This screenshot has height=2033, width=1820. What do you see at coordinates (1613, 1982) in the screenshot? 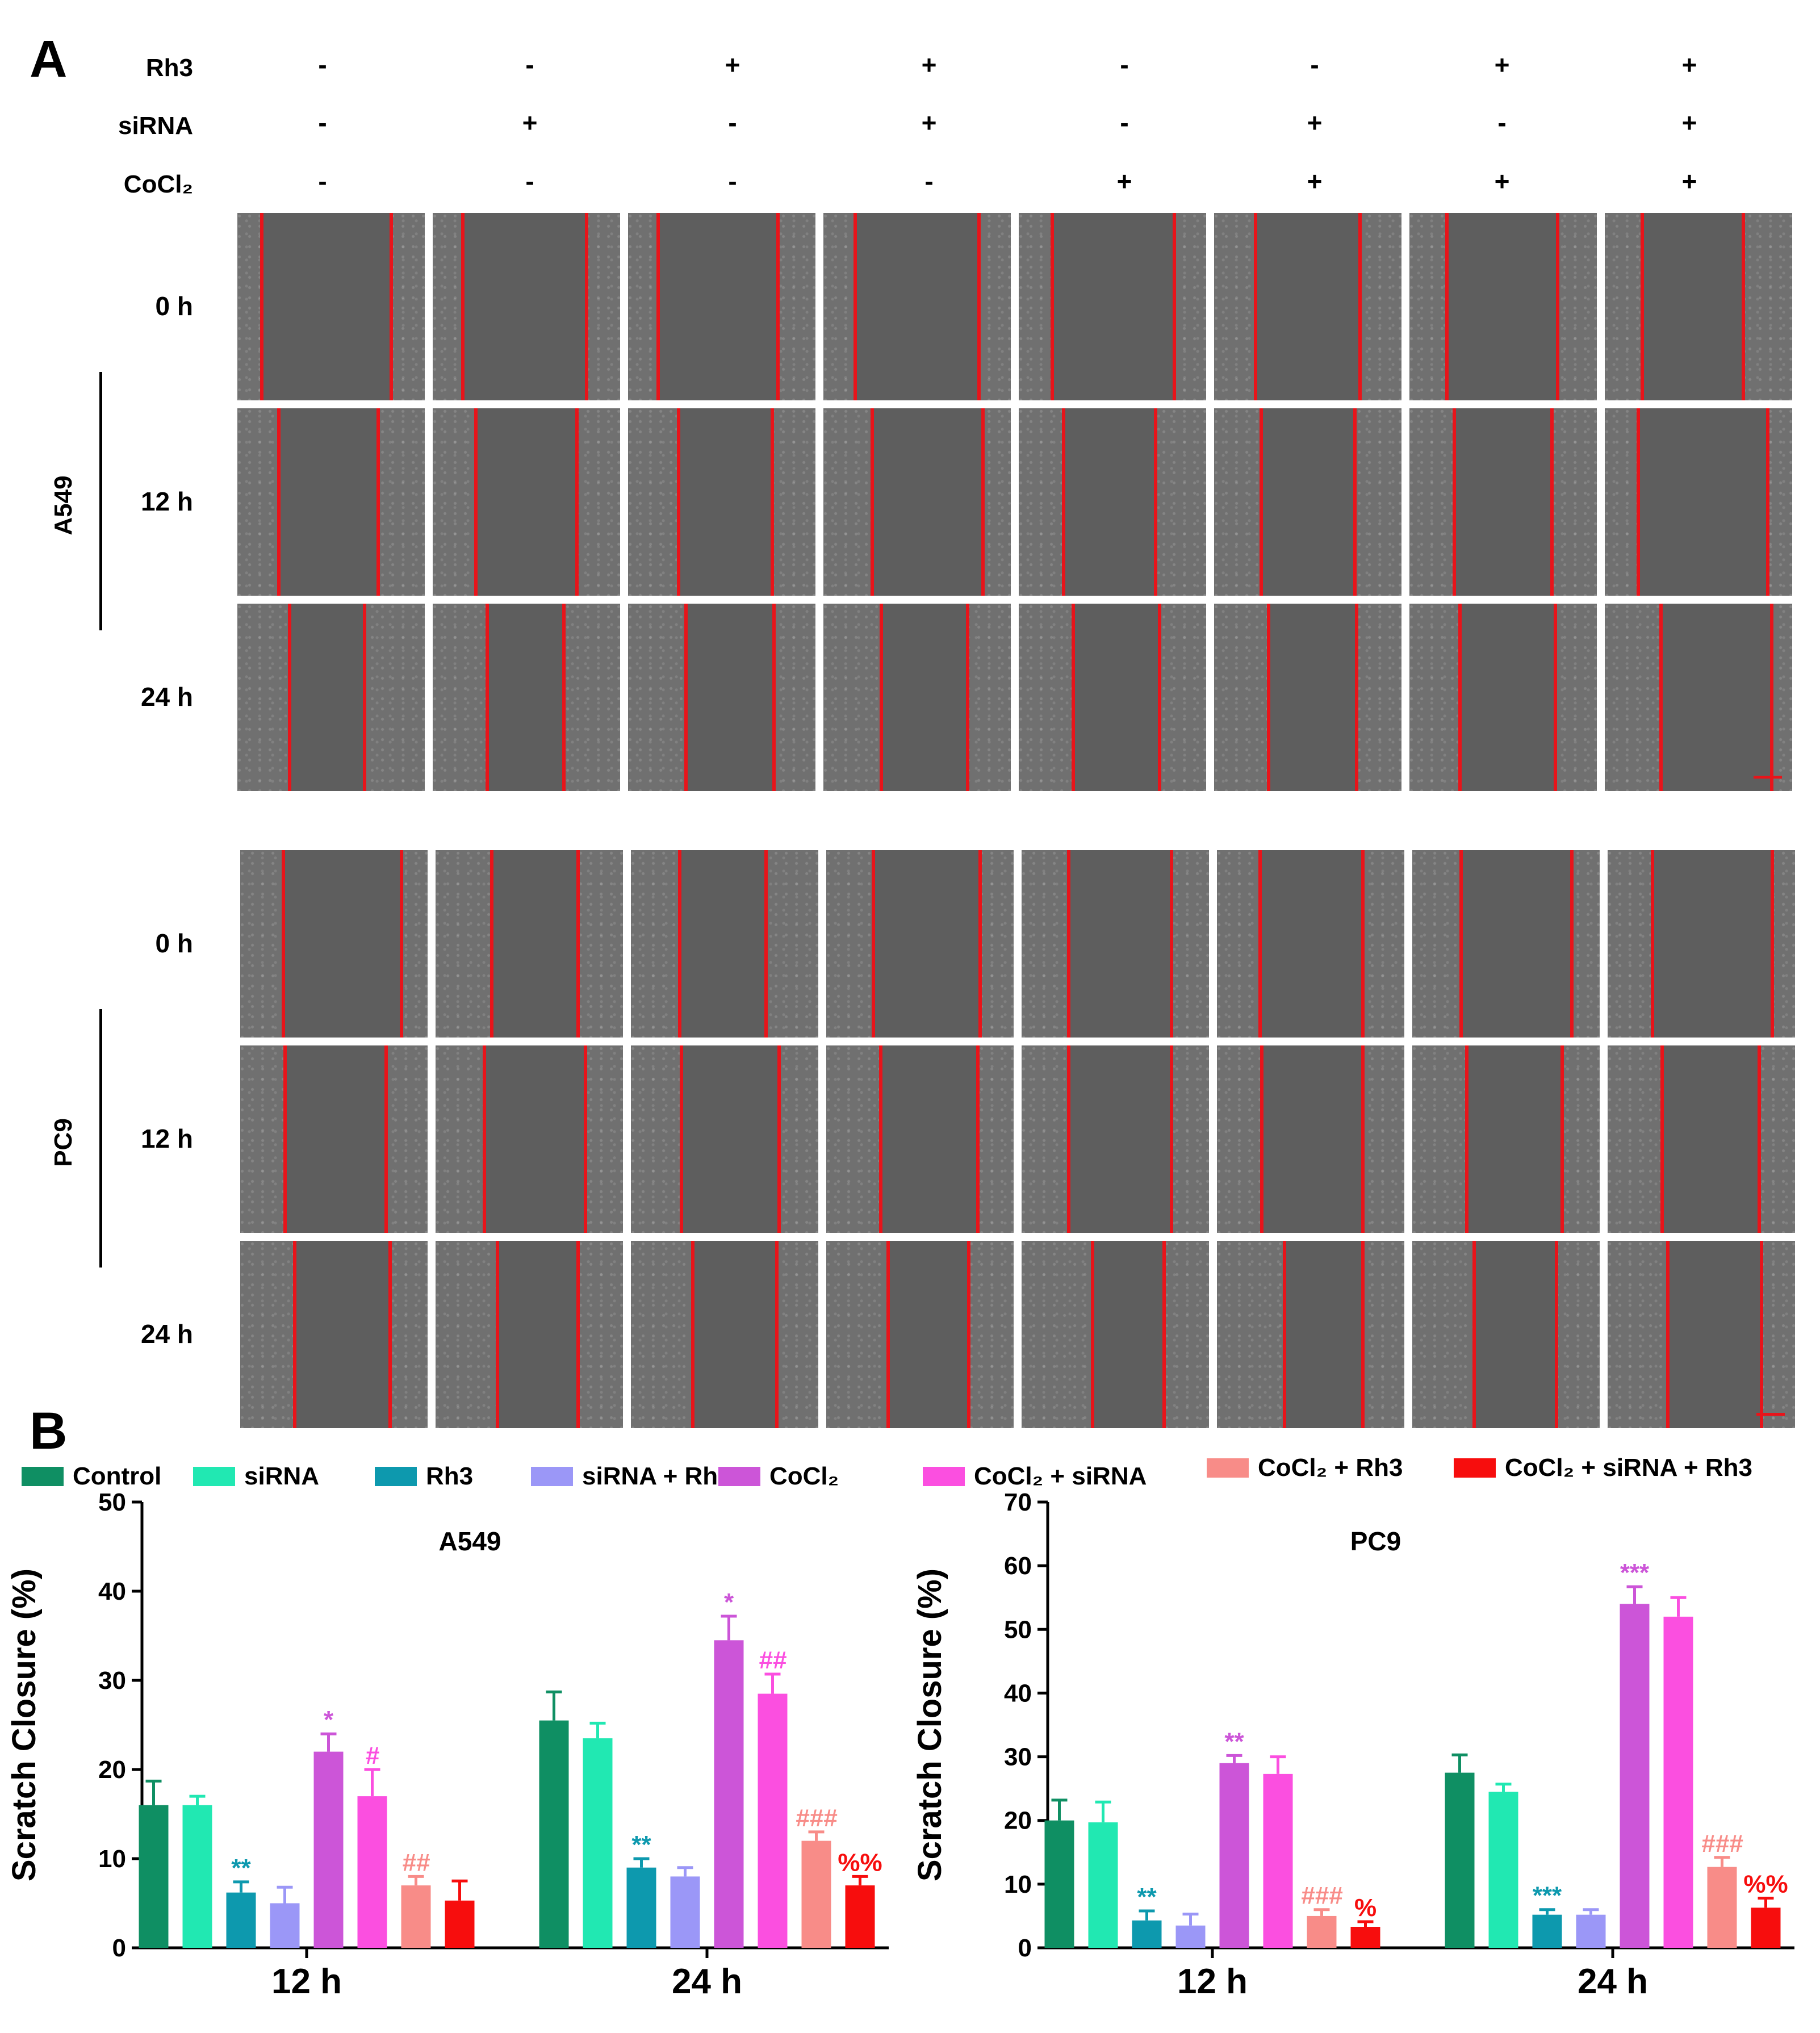
I see `x-tick-label: 24 h` at bounding box center [1613, 1982].